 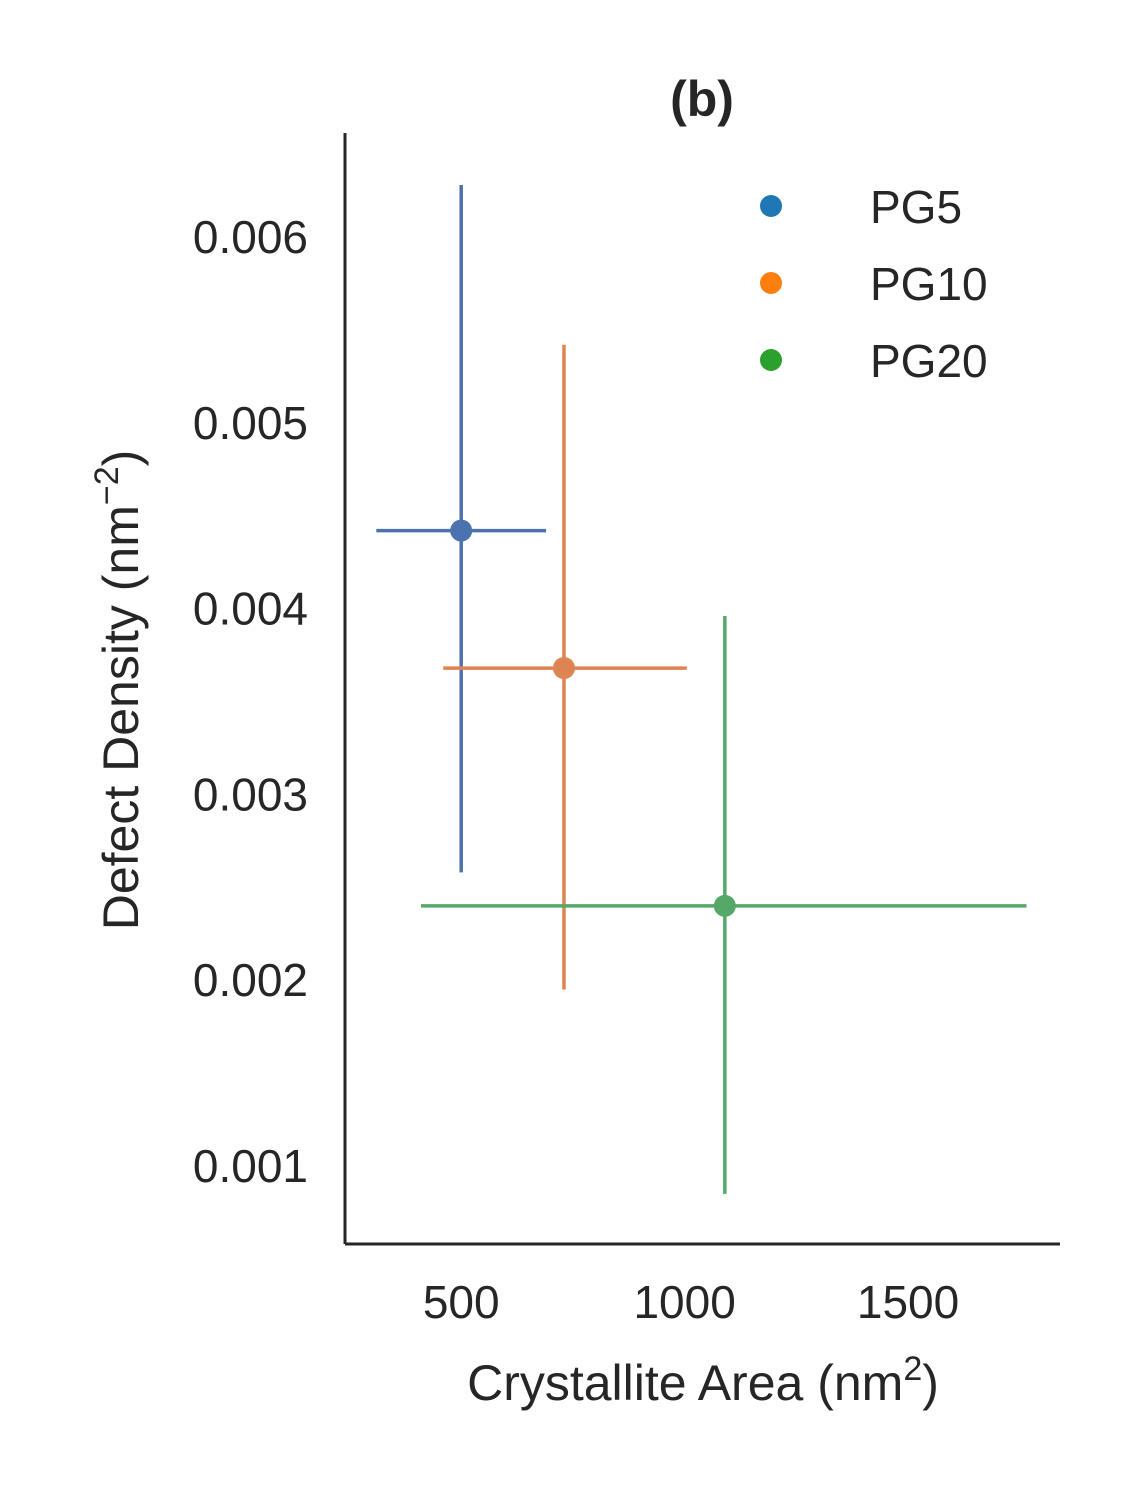 I want to click on series-pg10, so click(x=565, y=667).